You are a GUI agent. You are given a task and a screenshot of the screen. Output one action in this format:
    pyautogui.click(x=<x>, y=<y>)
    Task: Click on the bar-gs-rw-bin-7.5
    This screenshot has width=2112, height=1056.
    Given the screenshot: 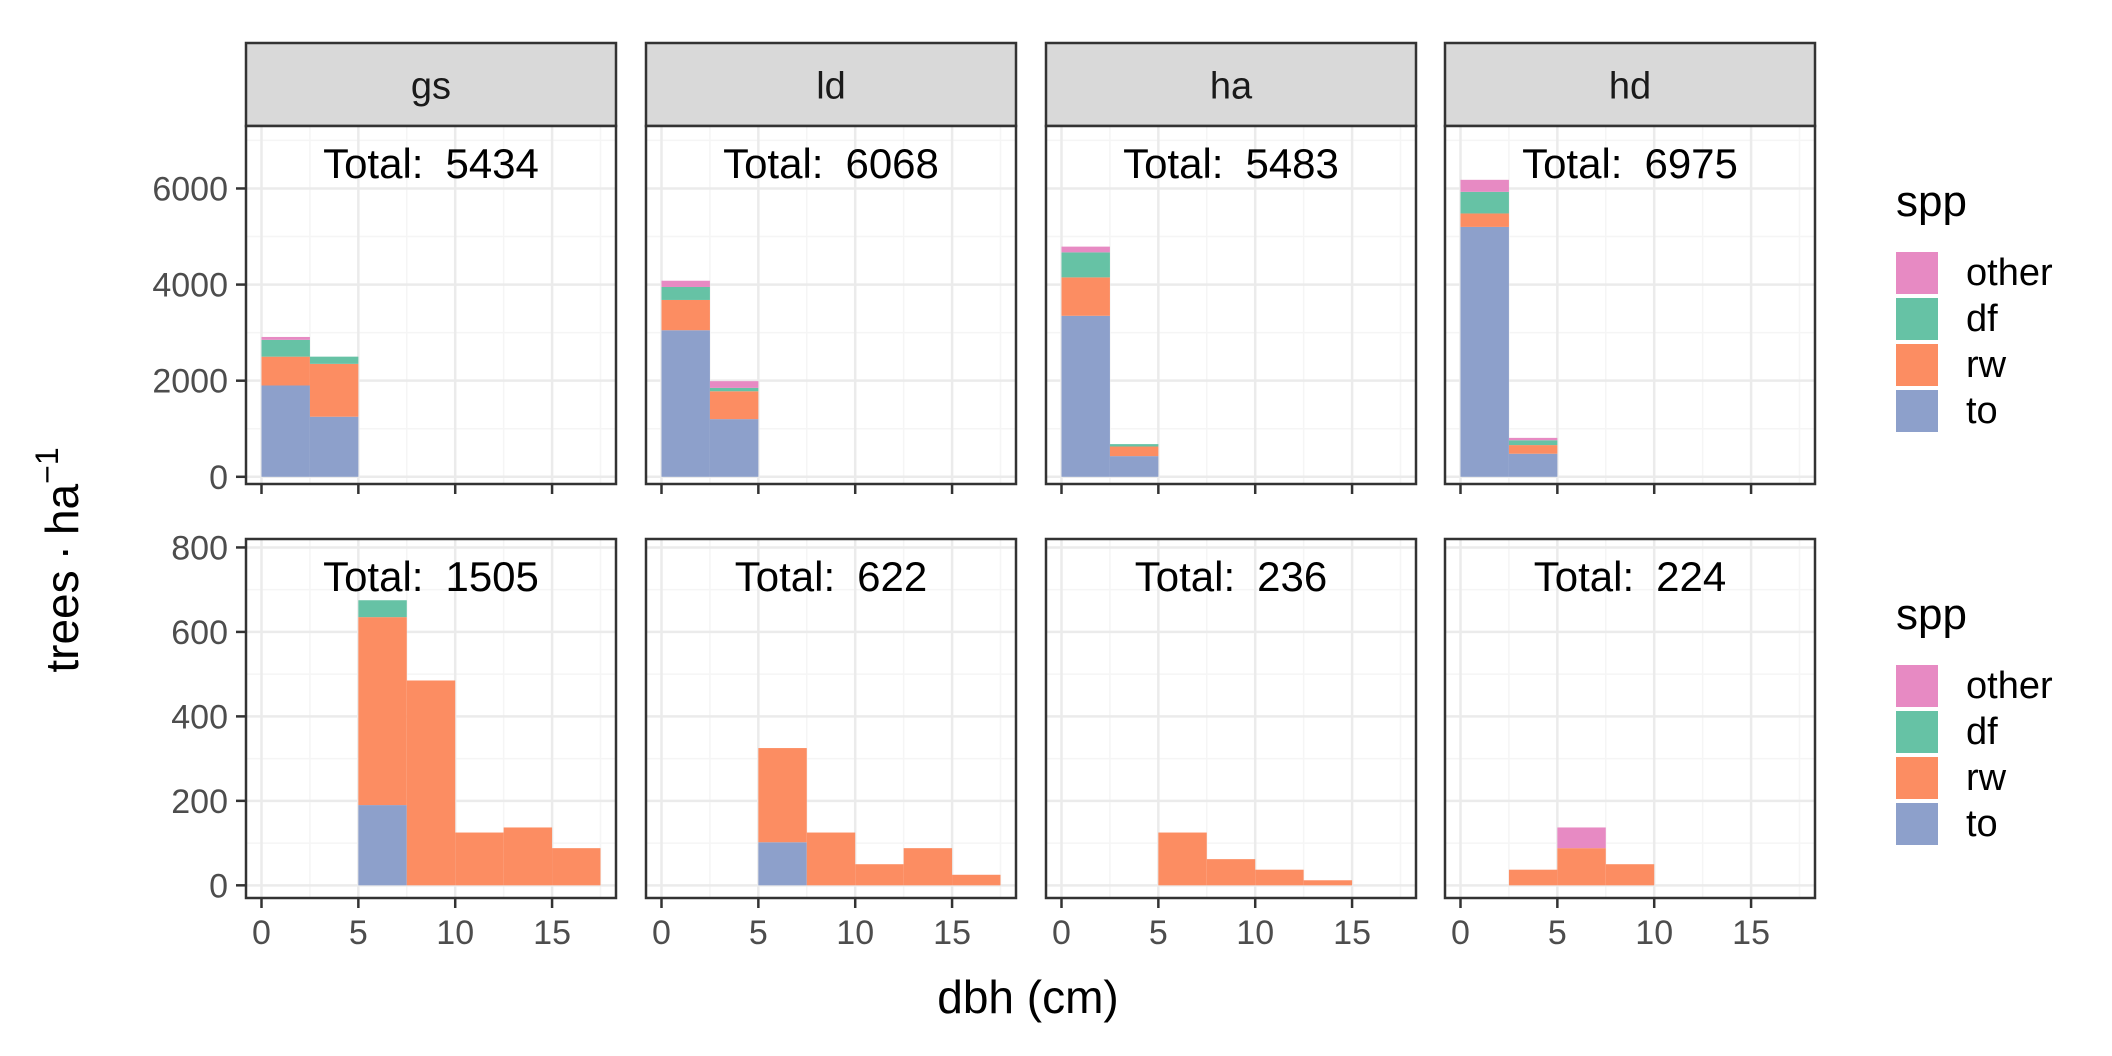 What is the action you would take?
    pyautogui.click(x=431, y=783)
    